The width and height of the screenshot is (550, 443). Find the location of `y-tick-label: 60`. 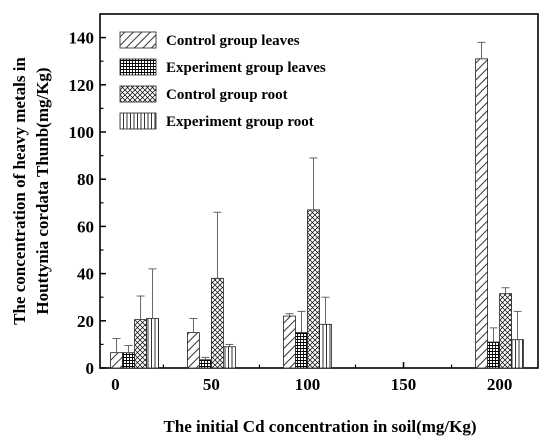

y-tick-label: 60 is located at coordinates (85, 226).